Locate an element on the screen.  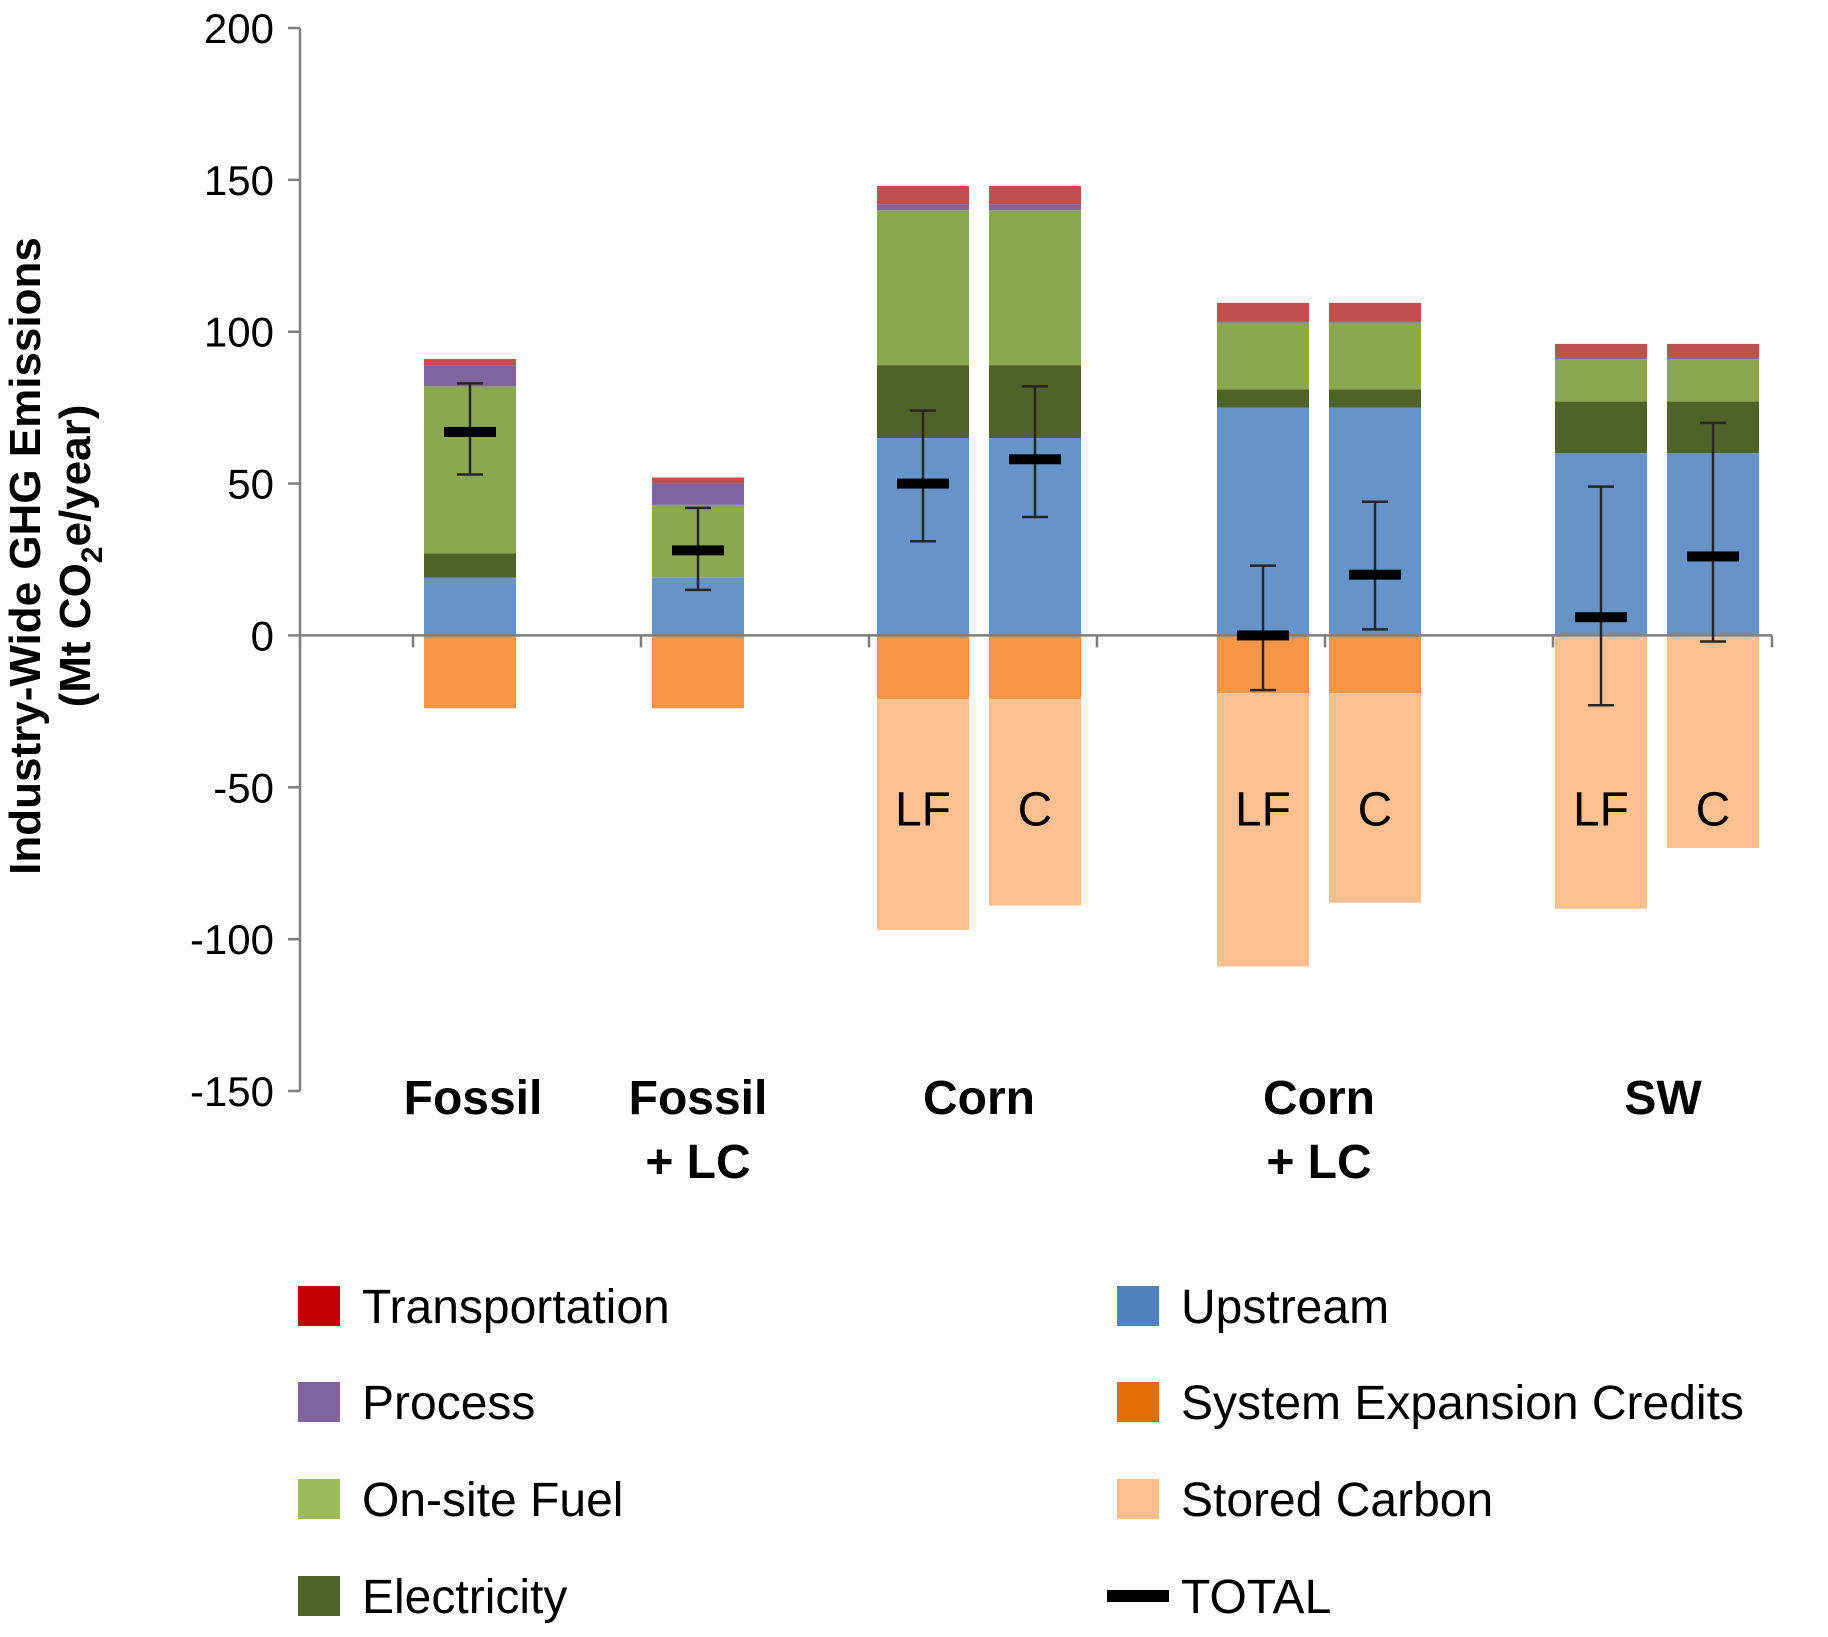
y-tick-label: -150 is located at coordinates (232, 1091).